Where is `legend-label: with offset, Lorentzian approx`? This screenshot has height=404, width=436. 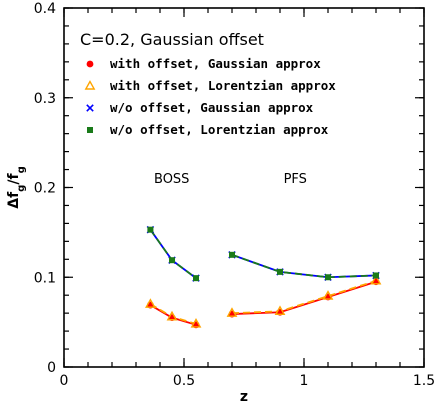
legend-label: with offset, Lorentzian approx is located at coordinates (223, 85).